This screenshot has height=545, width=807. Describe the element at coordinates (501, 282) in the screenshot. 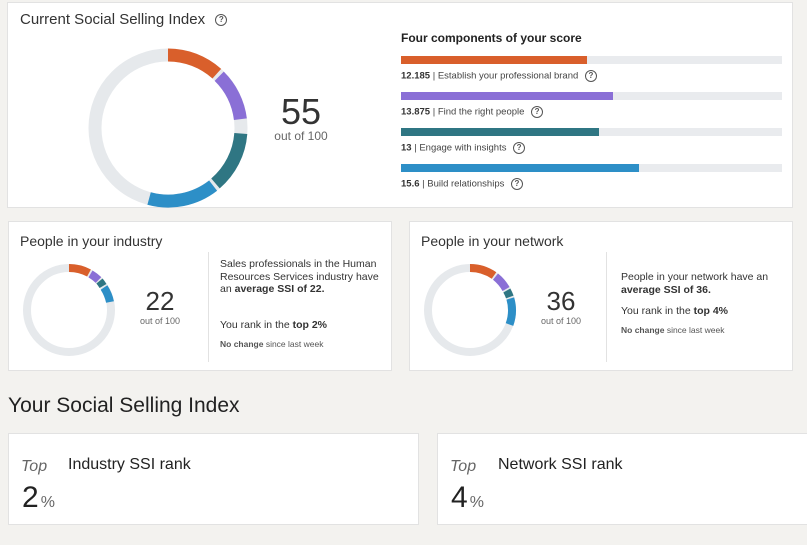

I see `network-donut-segment-people` at that location.